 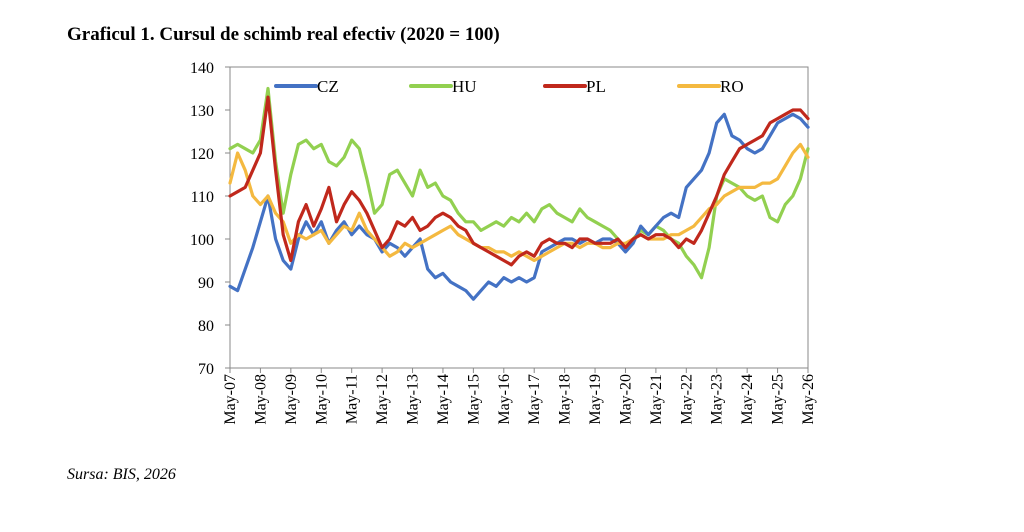 I want to click on legend-label-pl: PL, so click(x=596, y=86).